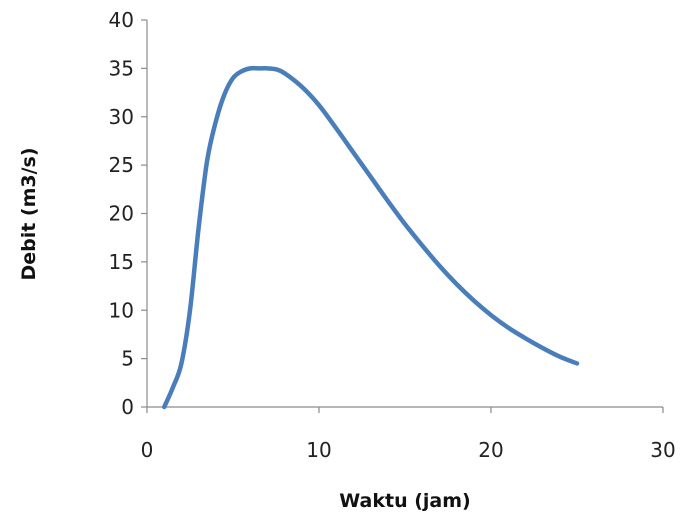 The width and height of the screenshot is (683, 517). I want to click on y-tick-label: 40, so click(121, 20).